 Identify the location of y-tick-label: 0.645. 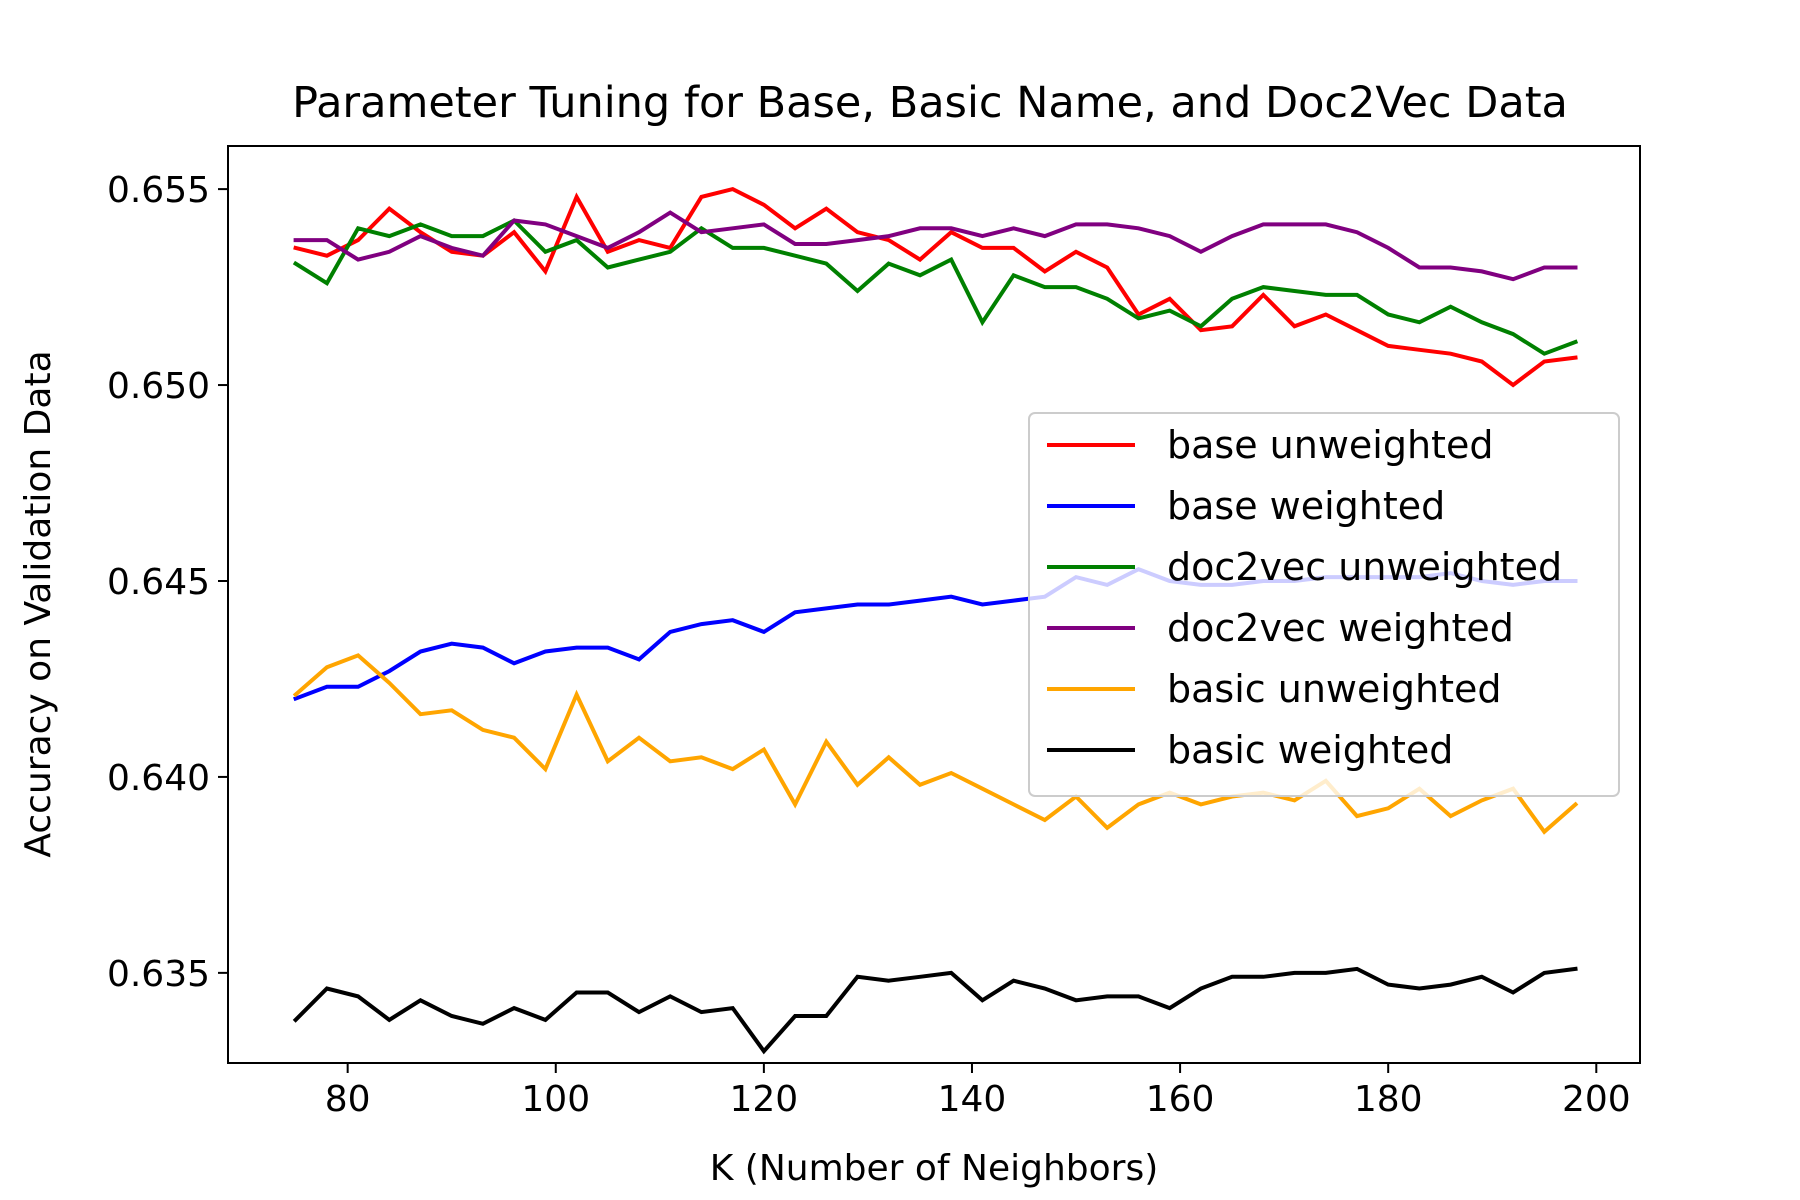
(158, 582).